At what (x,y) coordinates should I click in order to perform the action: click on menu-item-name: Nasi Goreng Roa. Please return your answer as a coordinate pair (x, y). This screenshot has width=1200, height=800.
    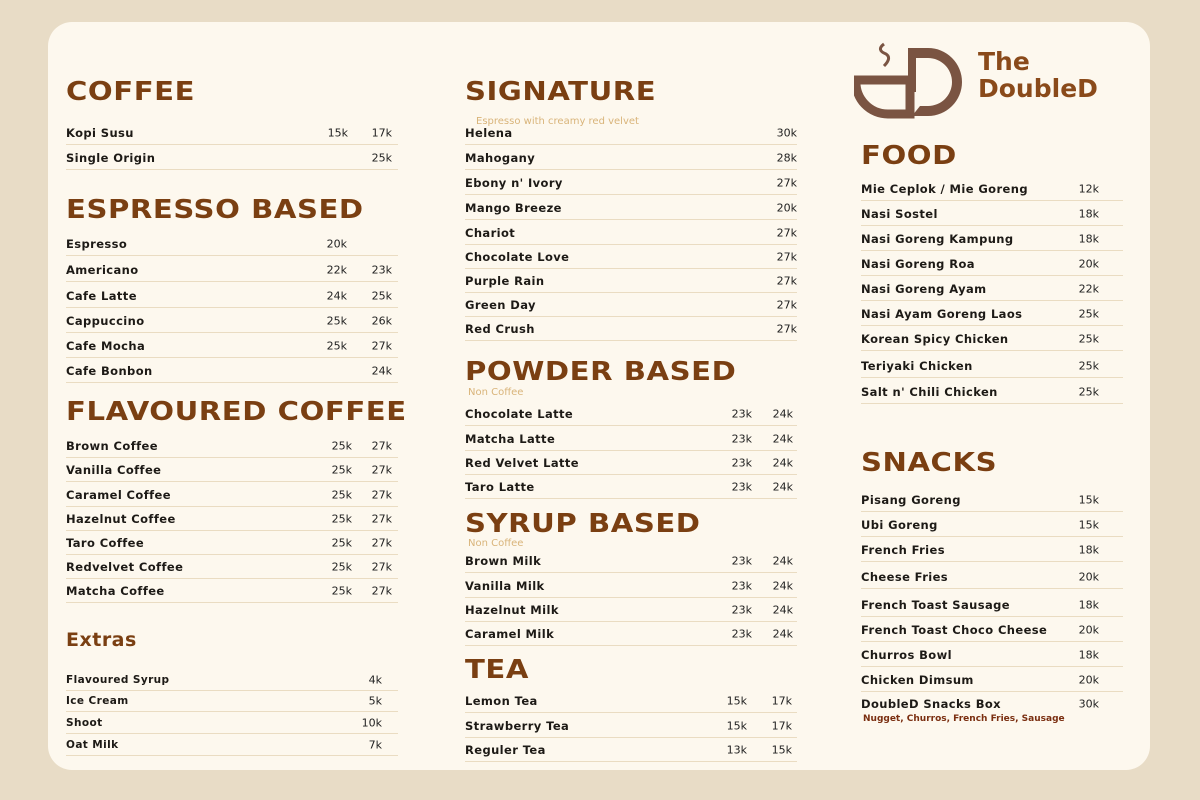
    Looking at the image, I should click on (918, 263).